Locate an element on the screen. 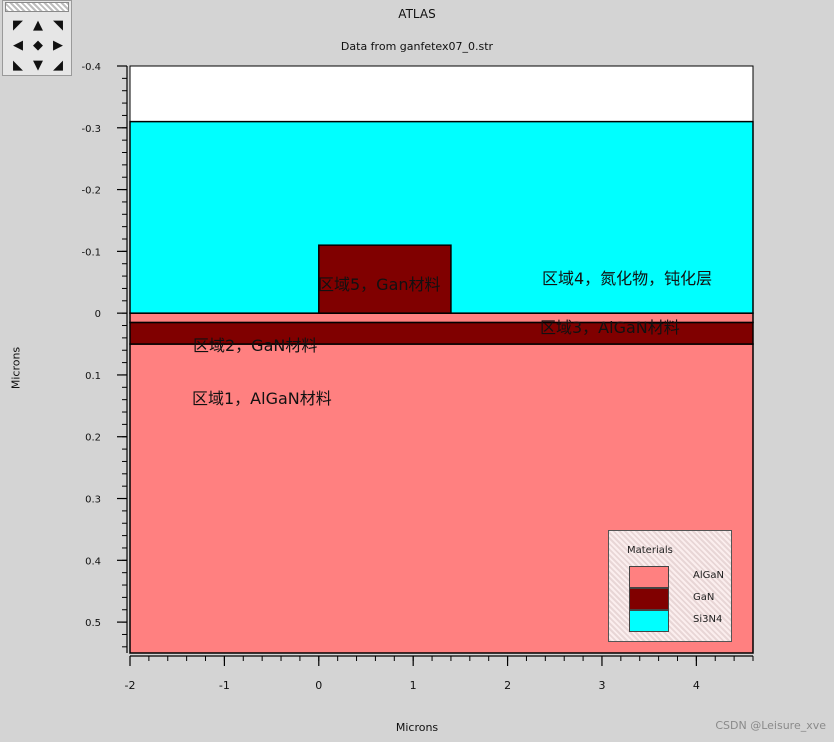 This screenshot has height=742, width=834. annotation-region-1: 区域1，AlGaN材料 is located at coordinates (262, 398).